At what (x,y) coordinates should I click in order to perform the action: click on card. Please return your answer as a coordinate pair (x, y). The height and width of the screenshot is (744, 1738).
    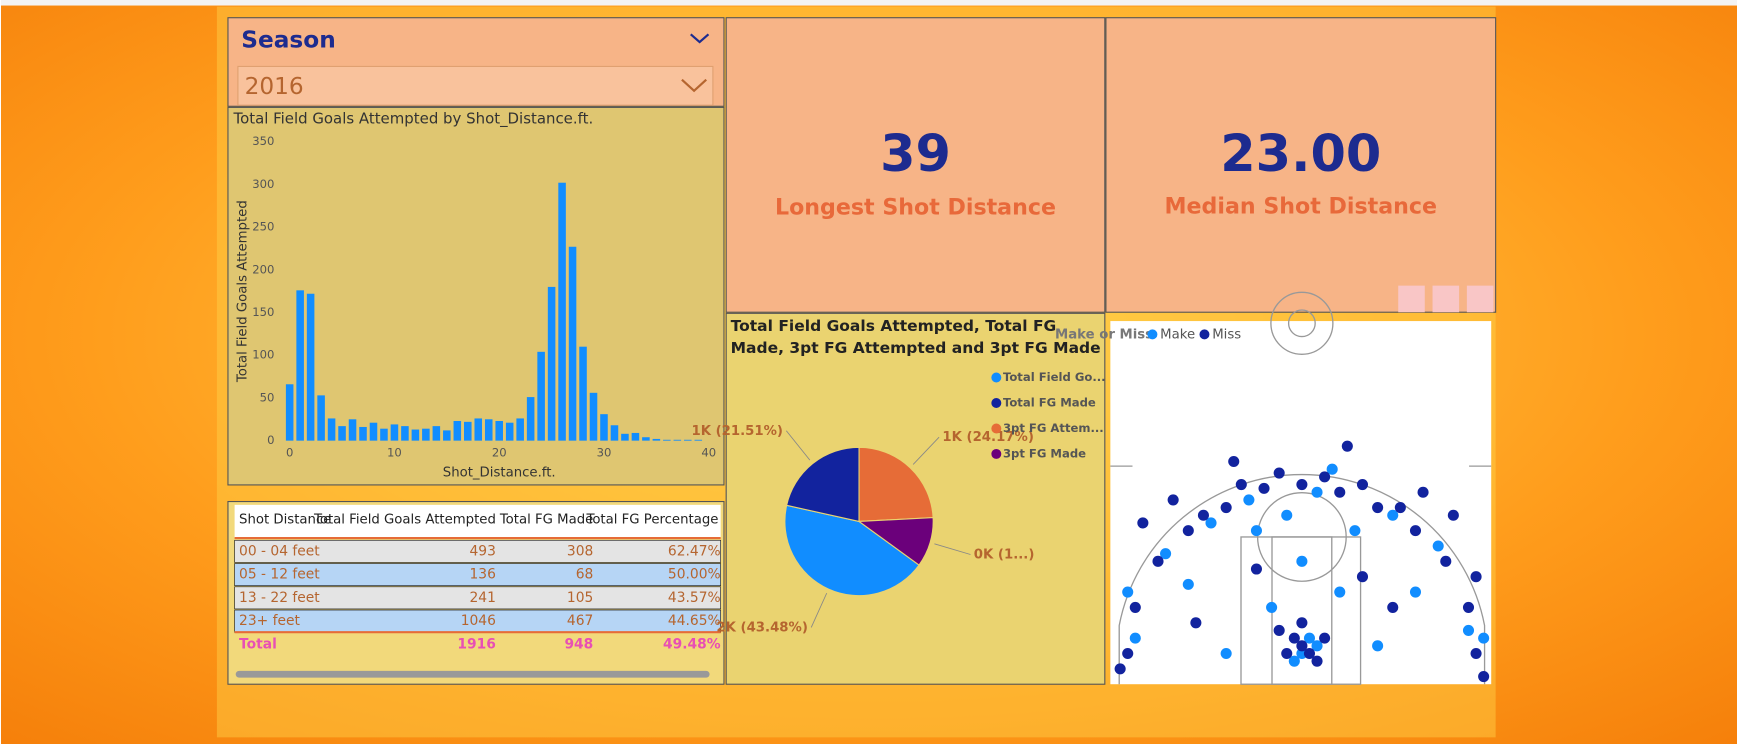
    Looking at the image, I should click on (1301, 165).